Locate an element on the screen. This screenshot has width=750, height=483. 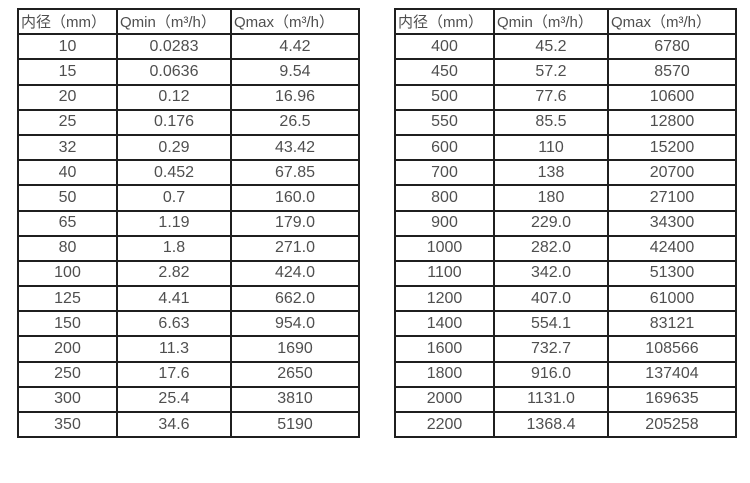
table-cell: 100 is located at coordinates (67, 273).